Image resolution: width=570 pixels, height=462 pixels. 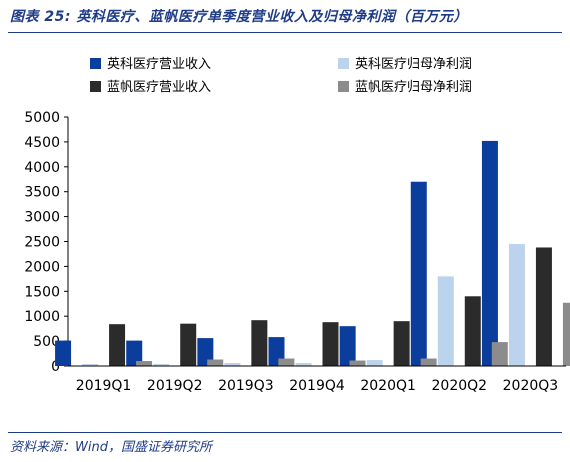 What do you see at coordinates (42, 218) in the screenshot?
I see `y-tick-label: 3000` at bounding box center [42, 218].